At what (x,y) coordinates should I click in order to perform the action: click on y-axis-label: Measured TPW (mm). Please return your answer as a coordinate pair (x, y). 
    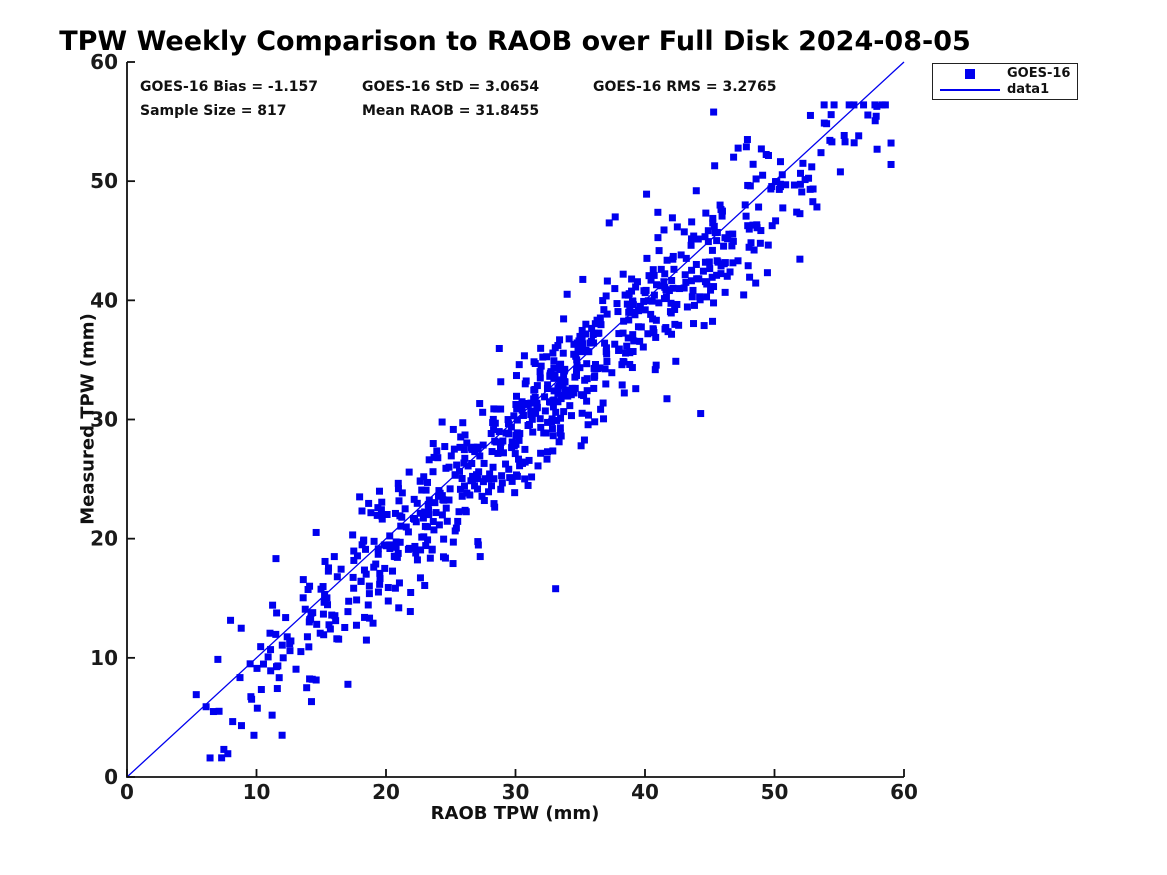
    Looking at the image, I should click on (88, 419).